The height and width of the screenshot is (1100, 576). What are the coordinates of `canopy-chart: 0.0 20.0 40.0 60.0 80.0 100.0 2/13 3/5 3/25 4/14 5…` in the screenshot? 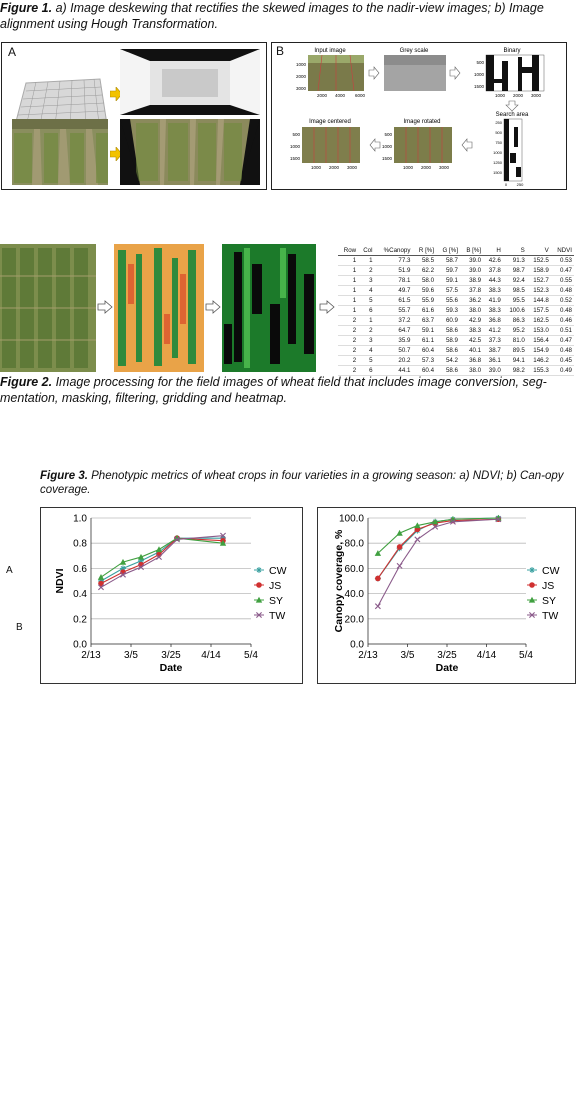 It's located at (446, 594).